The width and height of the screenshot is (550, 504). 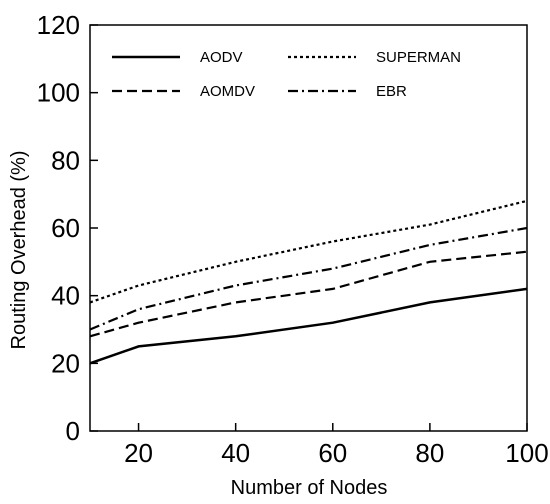 I want to click on legend-label-superman: SUPERMAN, so click(x=418, y=57).